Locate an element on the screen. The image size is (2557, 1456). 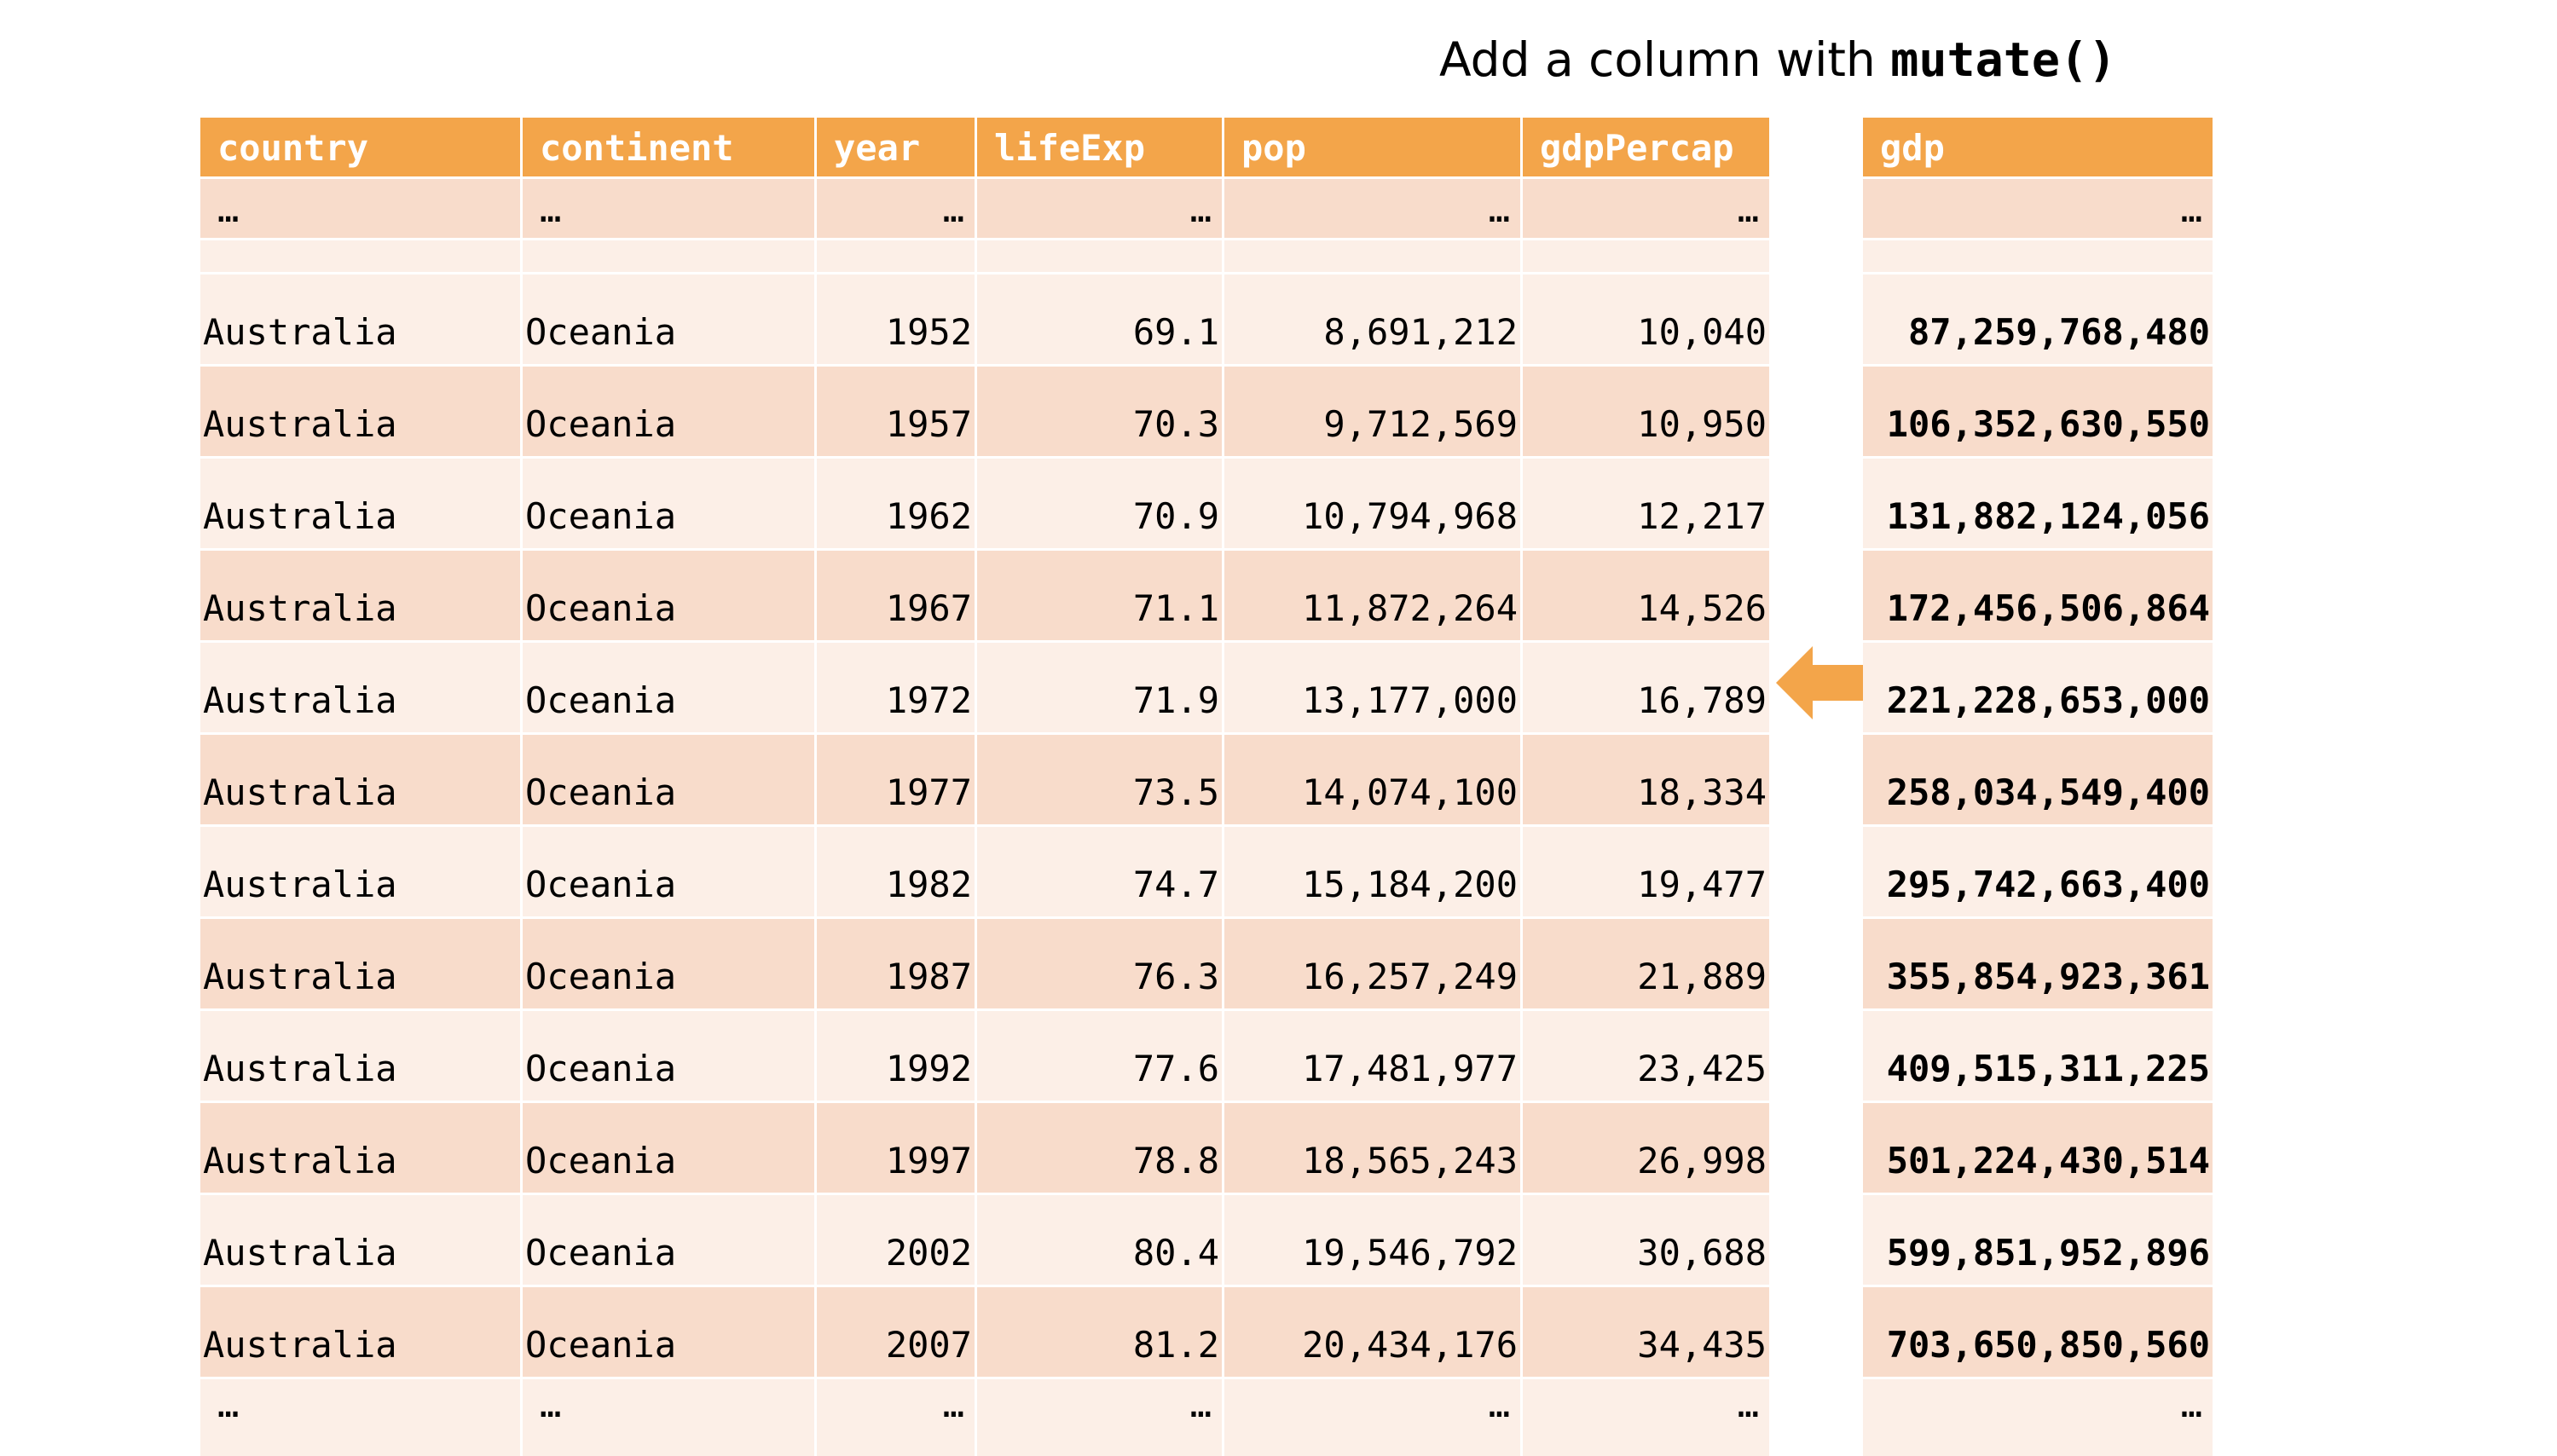
cell-gdppercap: 16,789 is located at coordinates (1646, 689).